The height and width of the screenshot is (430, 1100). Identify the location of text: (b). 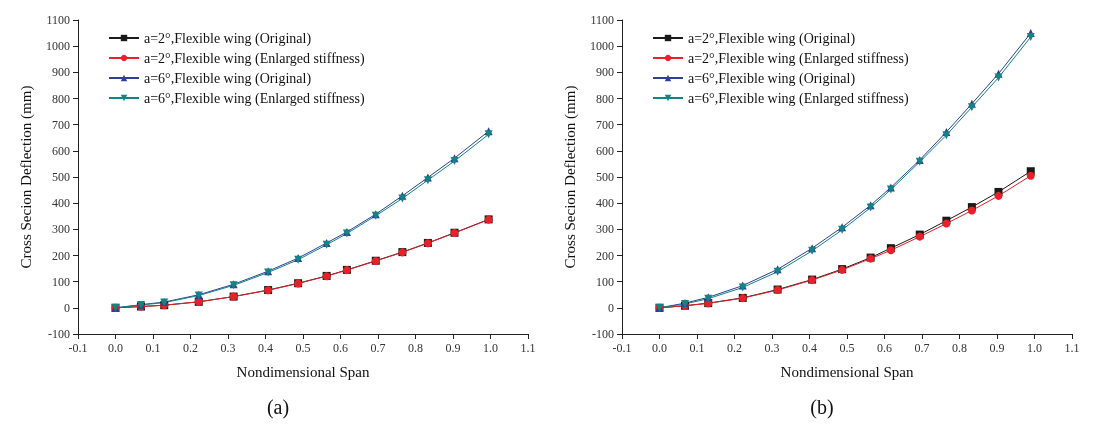
(822, 407).